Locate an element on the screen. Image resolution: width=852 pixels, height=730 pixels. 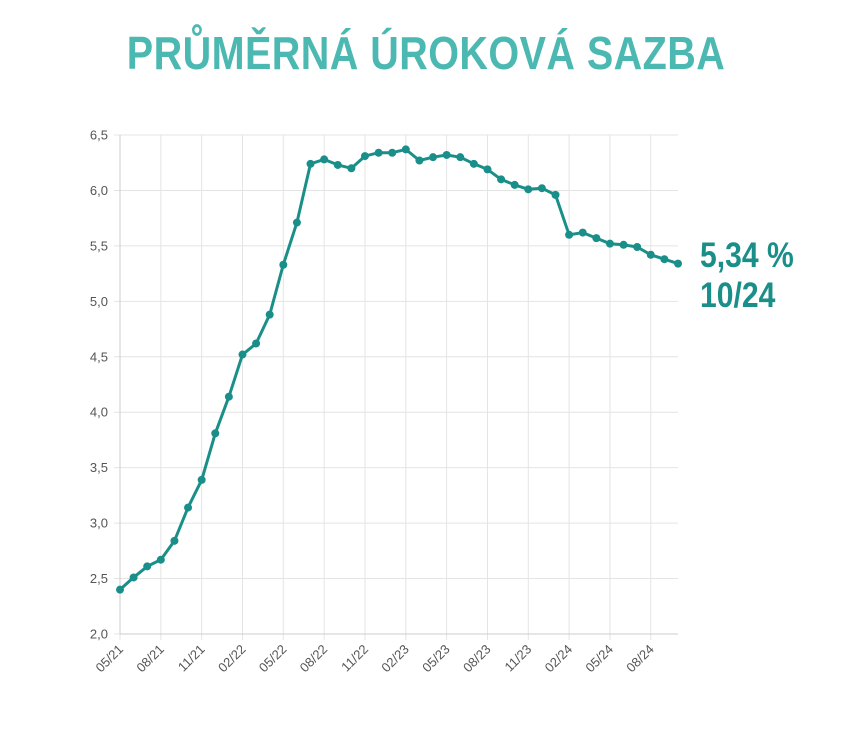
y-tick-label: 3,5 is located at coordinates (99, 467).